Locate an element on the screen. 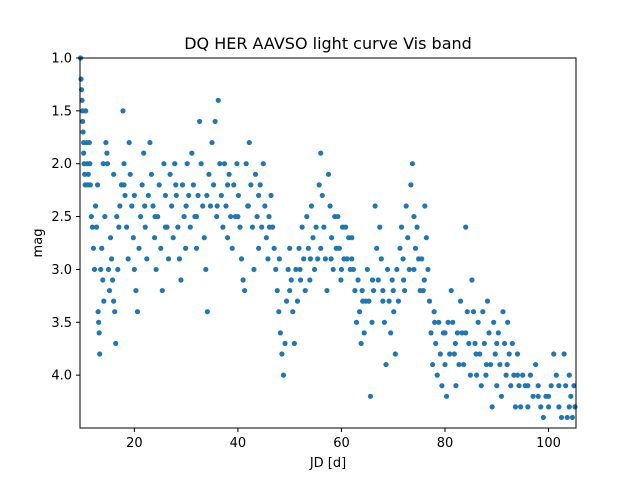 Image resolution: width=640 pixels, height=480 pixels. y-tick-label: 2.5 is located at coordinates (61, 217).